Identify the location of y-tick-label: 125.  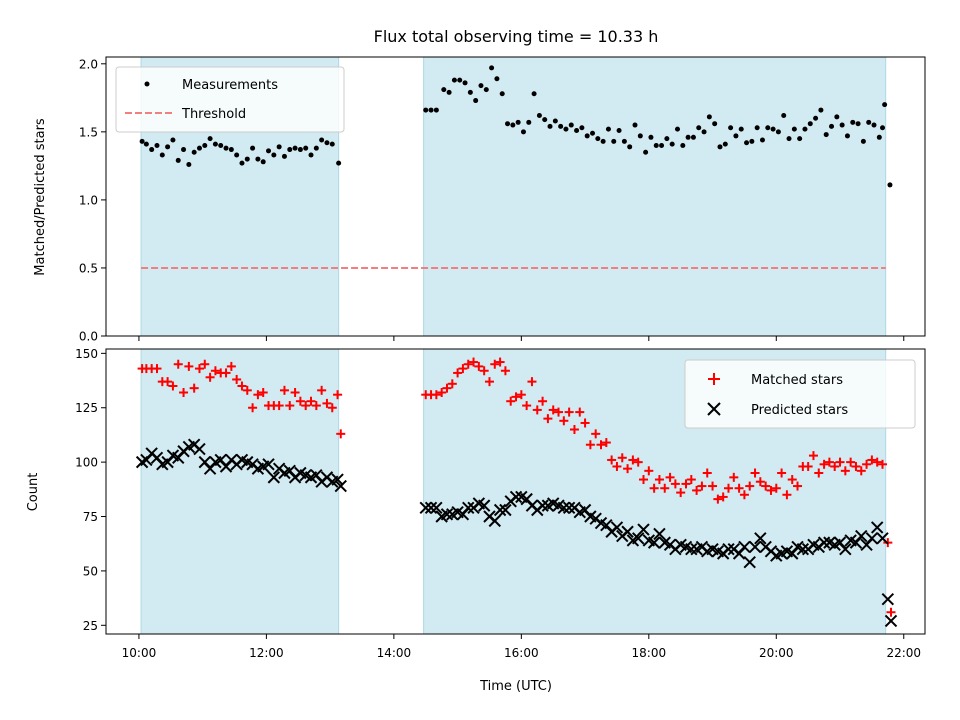
(86, 408).